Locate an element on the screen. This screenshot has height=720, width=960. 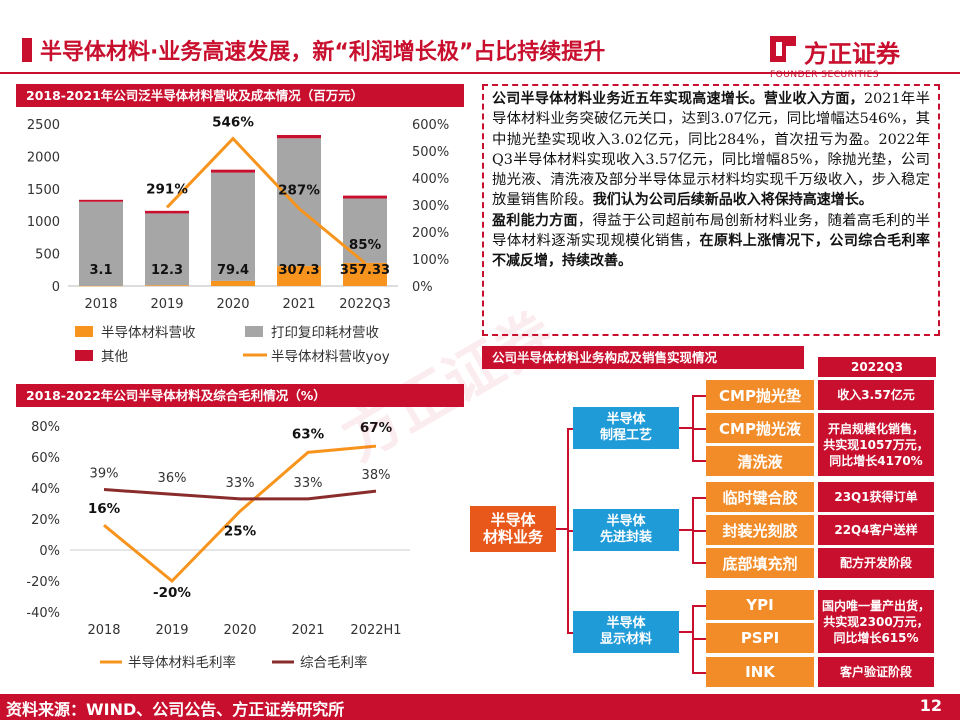
category-packaging: 半导体 先进封装 is located at coordinates (626, 530).